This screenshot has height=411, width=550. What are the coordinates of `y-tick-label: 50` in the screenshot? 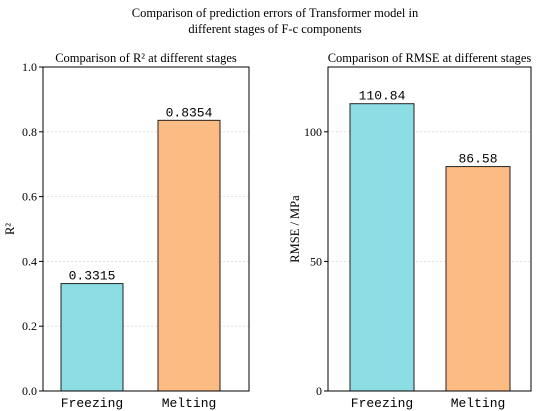 It's located at (316, 261).